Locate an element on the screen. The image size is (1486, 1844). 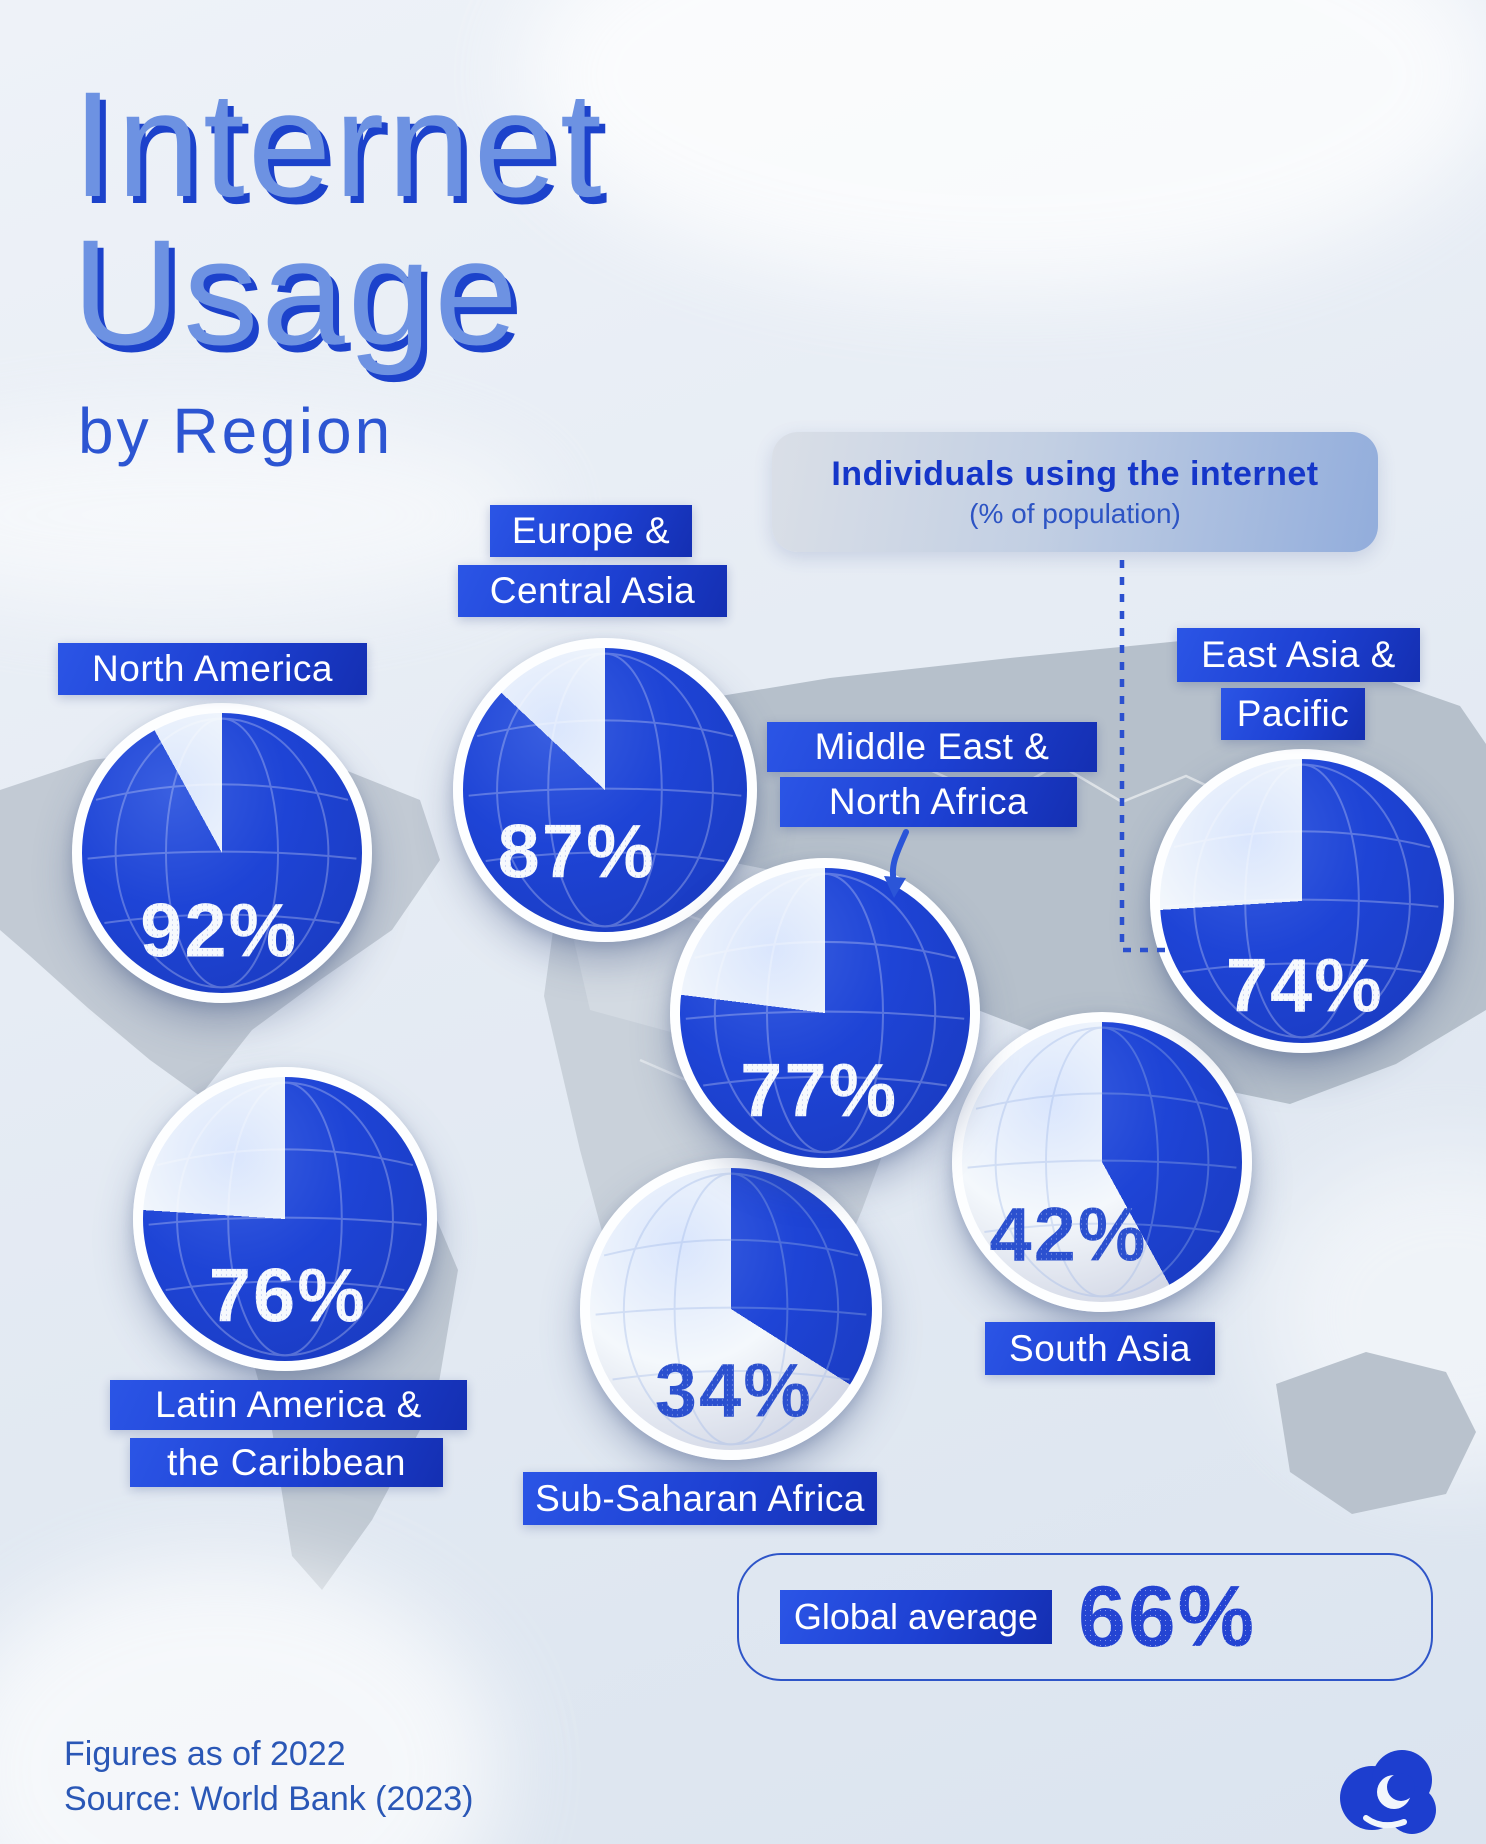
cloud-shape is located at coordinates (270, 515).